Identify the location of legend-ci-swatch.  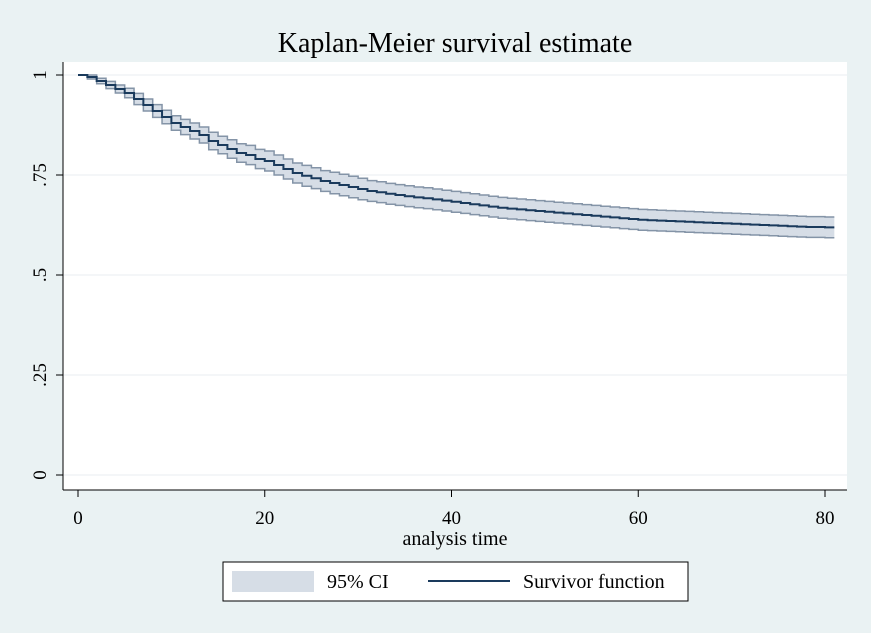
(273, 581).